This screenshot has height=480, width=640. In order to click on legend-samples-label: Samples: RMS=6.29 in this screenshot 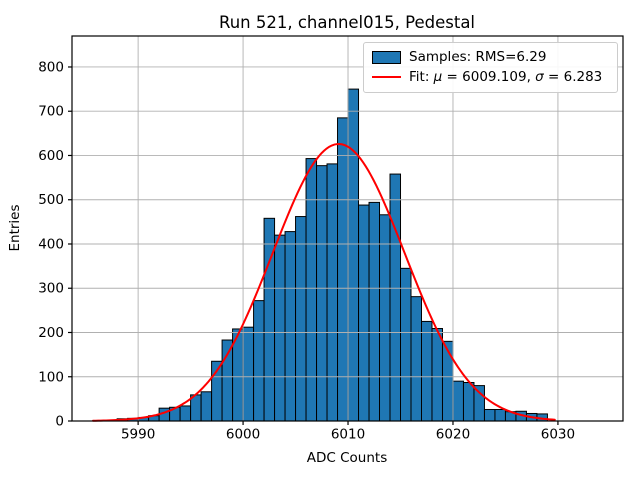, I will do `click(478, 57)`.